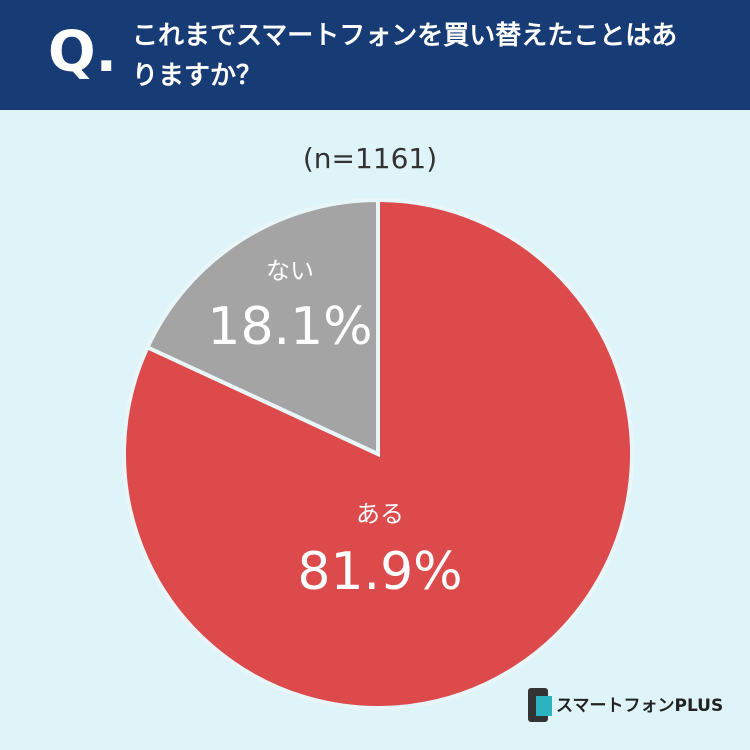 This screenshot has height=750, width=750. What do you see at coordinates (380, 514) in the screenshot?
I see `slice-label: ある` at bounding box center [380, 514].